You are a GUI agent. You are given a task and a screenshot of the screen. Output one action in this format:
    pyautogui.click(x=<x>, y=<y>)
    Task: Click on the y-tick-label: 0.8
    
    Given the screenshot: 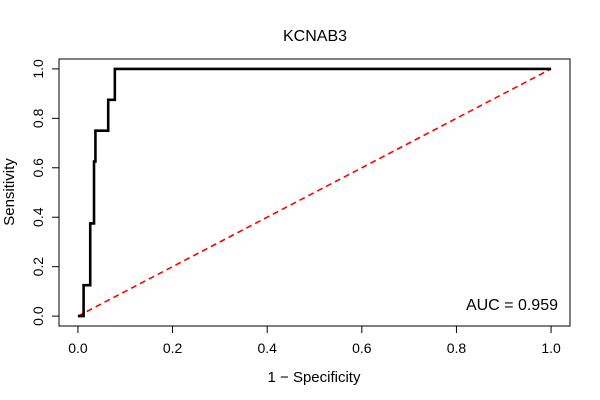 What is the action you would take?
    pyautogui.click(x=38, y=118)
    